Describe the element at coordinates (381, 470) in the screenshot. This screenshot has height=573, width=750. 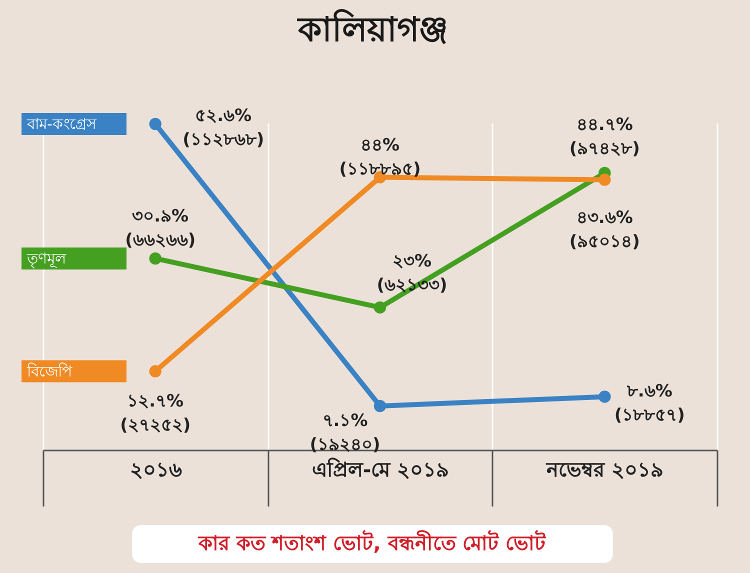
I see `x-tick-label: এপ্রিল-মে ২০১৯` at that location.